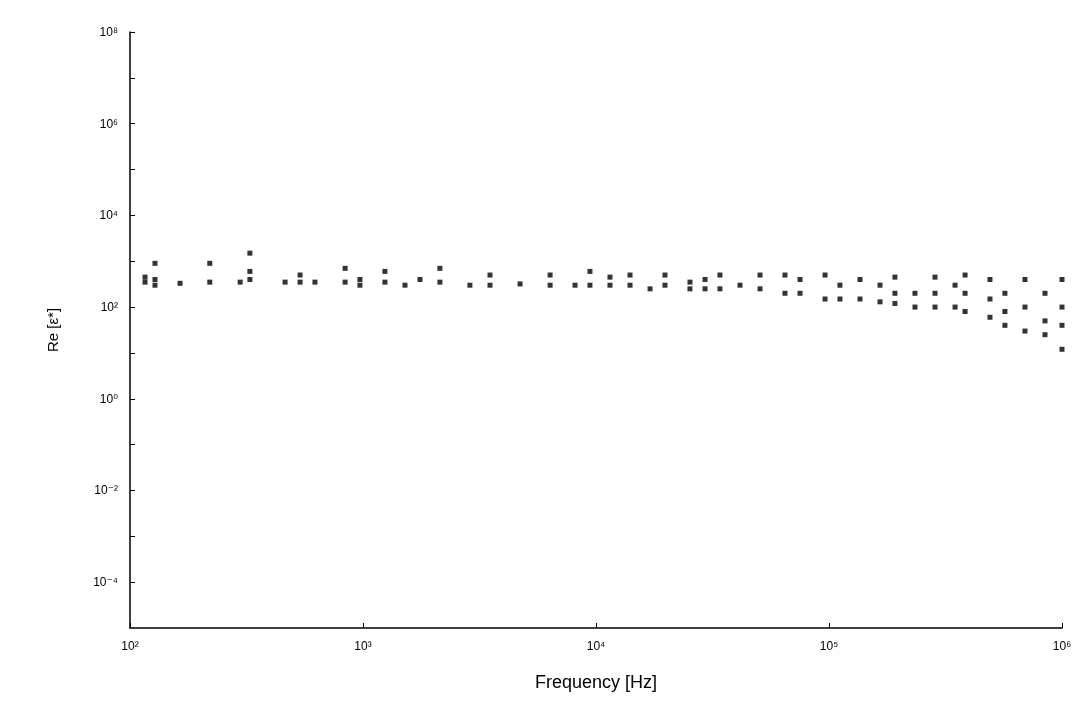  What do you see at coordinates (109, 307) in the screenshot?
I see `y-tick-label: 10²` at bounding box center [109, 307].